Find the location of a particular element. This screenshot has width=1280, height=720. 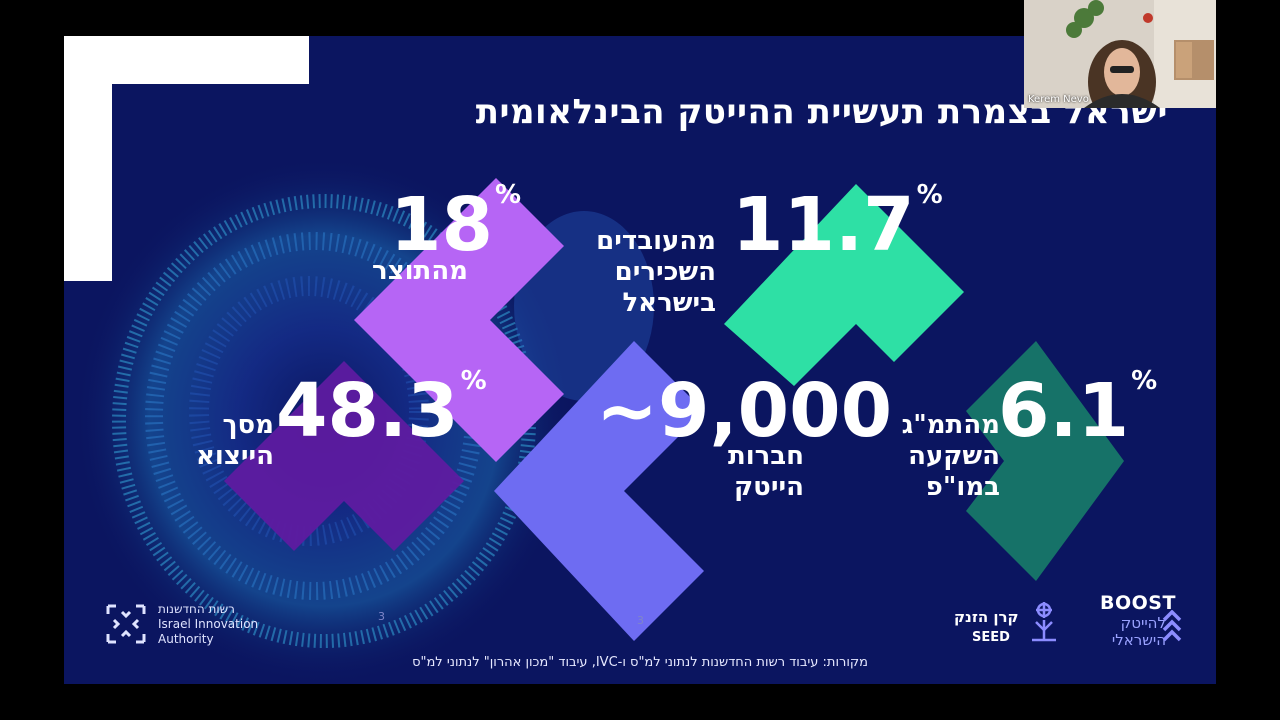

stat-label-48-3: מסך הייצוא is located at coordinates (235, 440).